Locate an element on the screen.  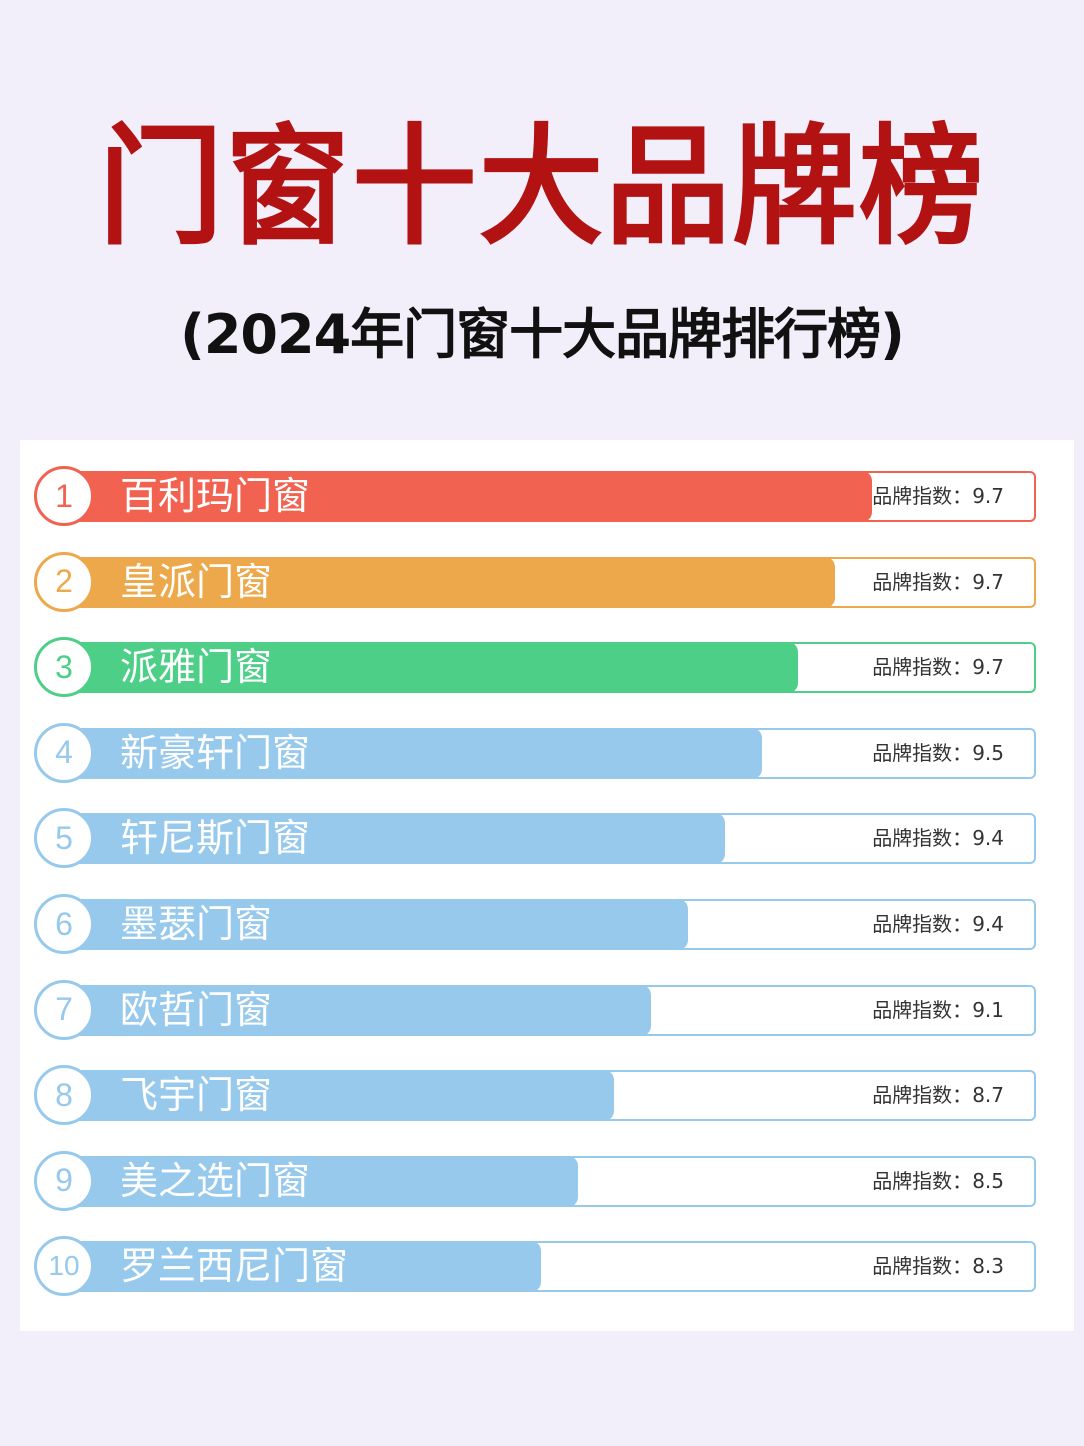
brand-name-label: 欧哲门窗 is located at coordinates (196, 1009).